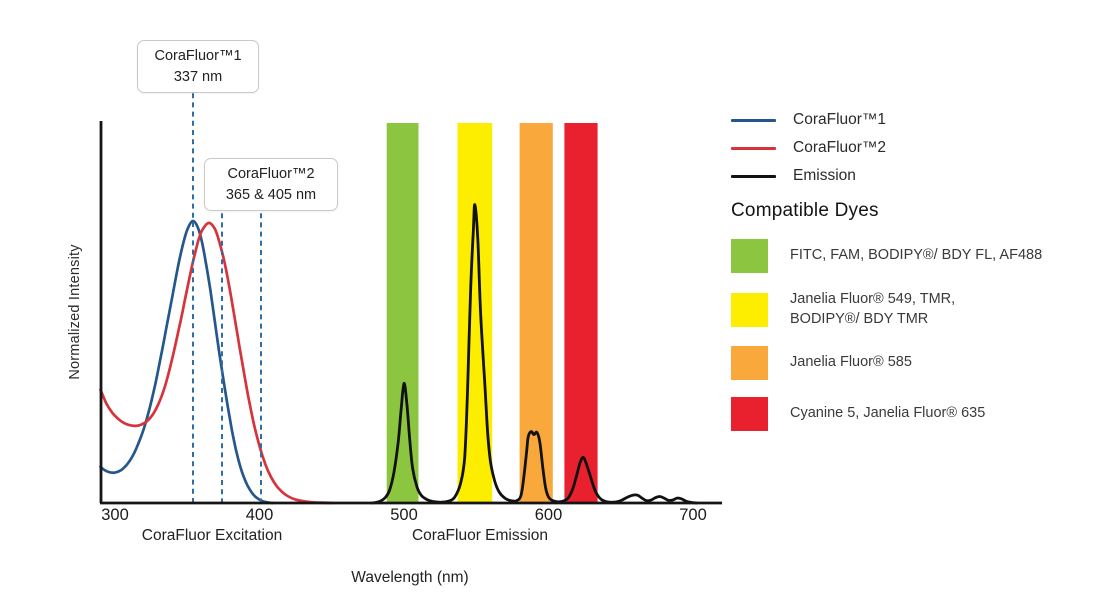  What do you see at coordinates (480, 535) in the screenshot?
I see `emission-section-label: CoraFluor Emission` at bounding box center [480, 535].